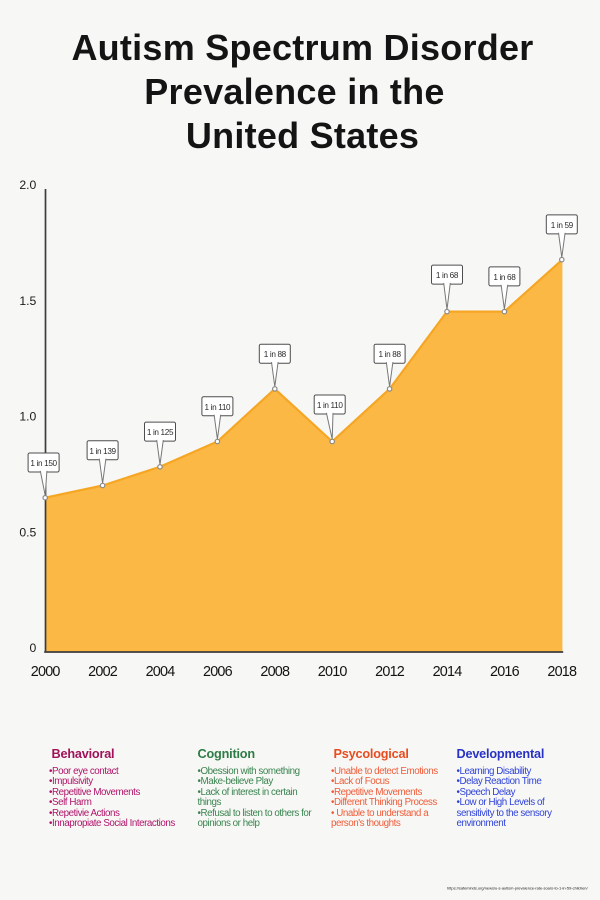 The height and width of the screenshot is (900, 600). What do you see at coordinates (43, 463) in the screenshot?
I see `svg-text: 1 in 150` at bounding box center [43, 463].